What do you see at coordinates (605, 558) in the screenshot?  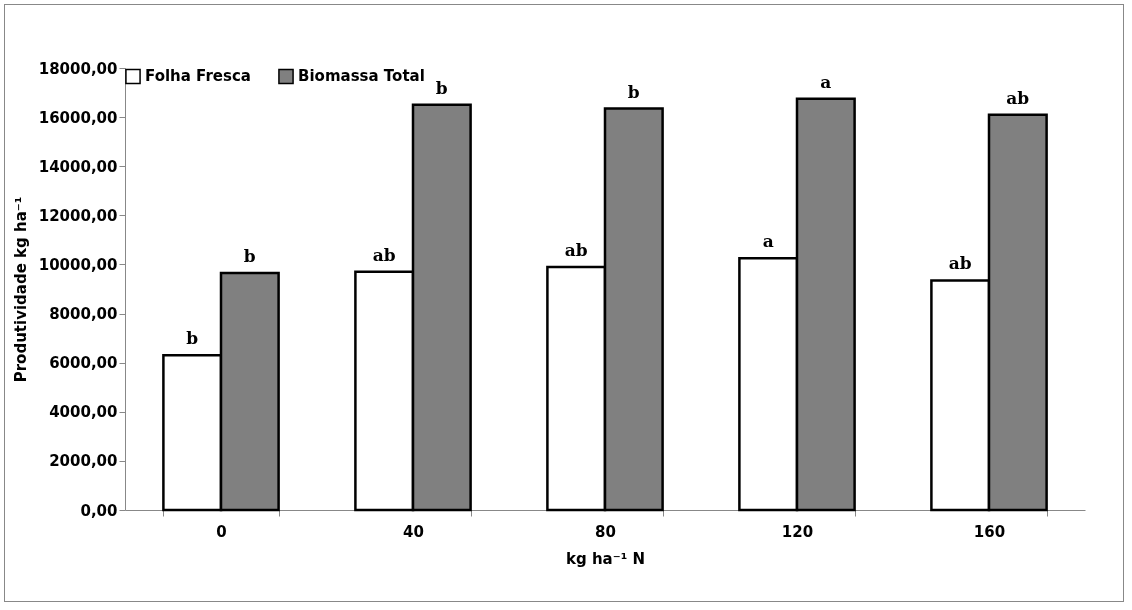 I see `x-axis-title: kg ha⁻¹ N` at bounding box center [605, 558].